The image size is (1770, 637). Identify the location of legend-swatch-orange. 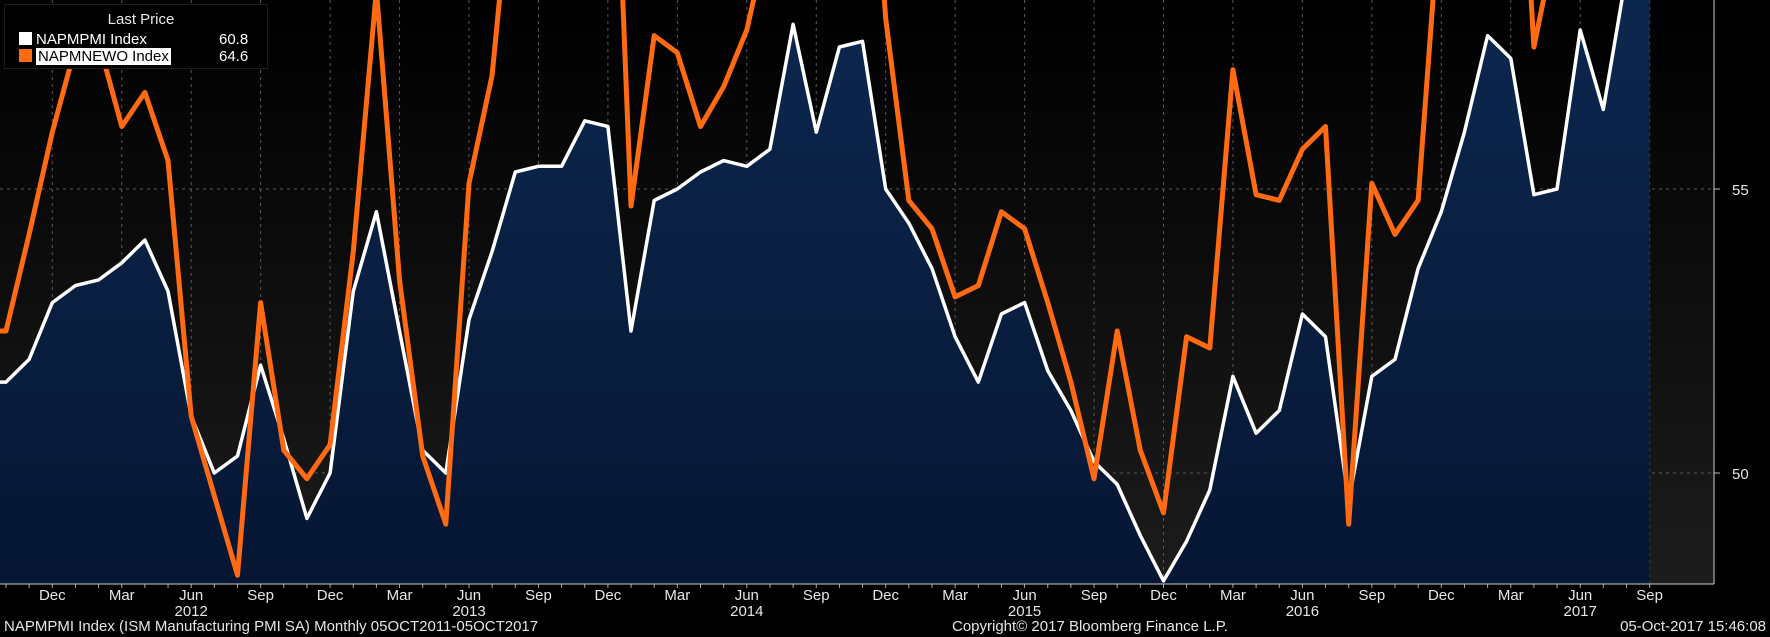
(25, 55).